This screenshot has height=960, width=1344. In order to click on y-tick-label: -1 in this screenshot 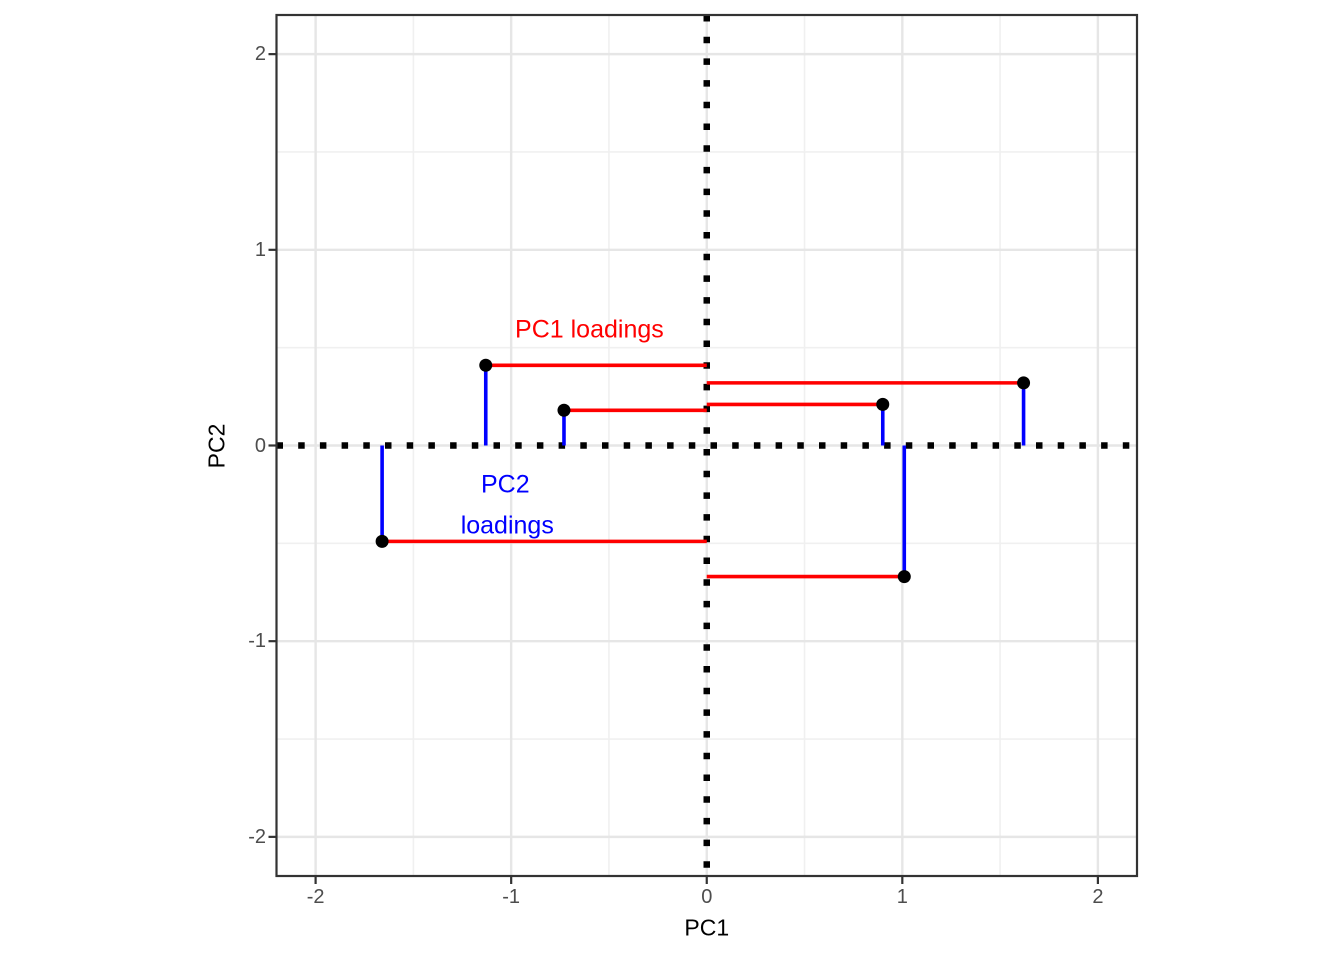, I will do `click(257, 641)`.